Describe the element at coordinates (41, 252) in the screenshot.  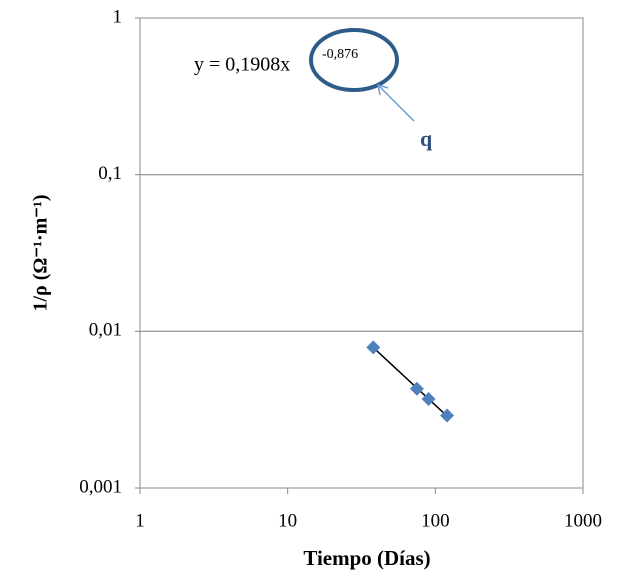
I see `y-axis-label: 1/ρ (Ω⁻¹·m⁻¹)` at that location.